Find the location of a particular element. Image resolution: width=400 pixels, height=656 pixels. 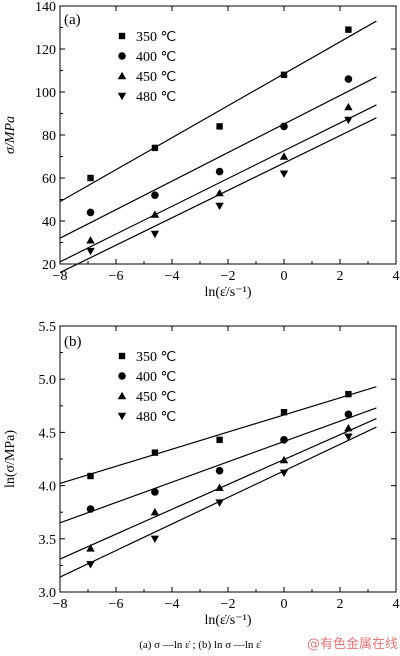

panel-a-legend-label: 450 ℃ is located at coordinates (156, 77).